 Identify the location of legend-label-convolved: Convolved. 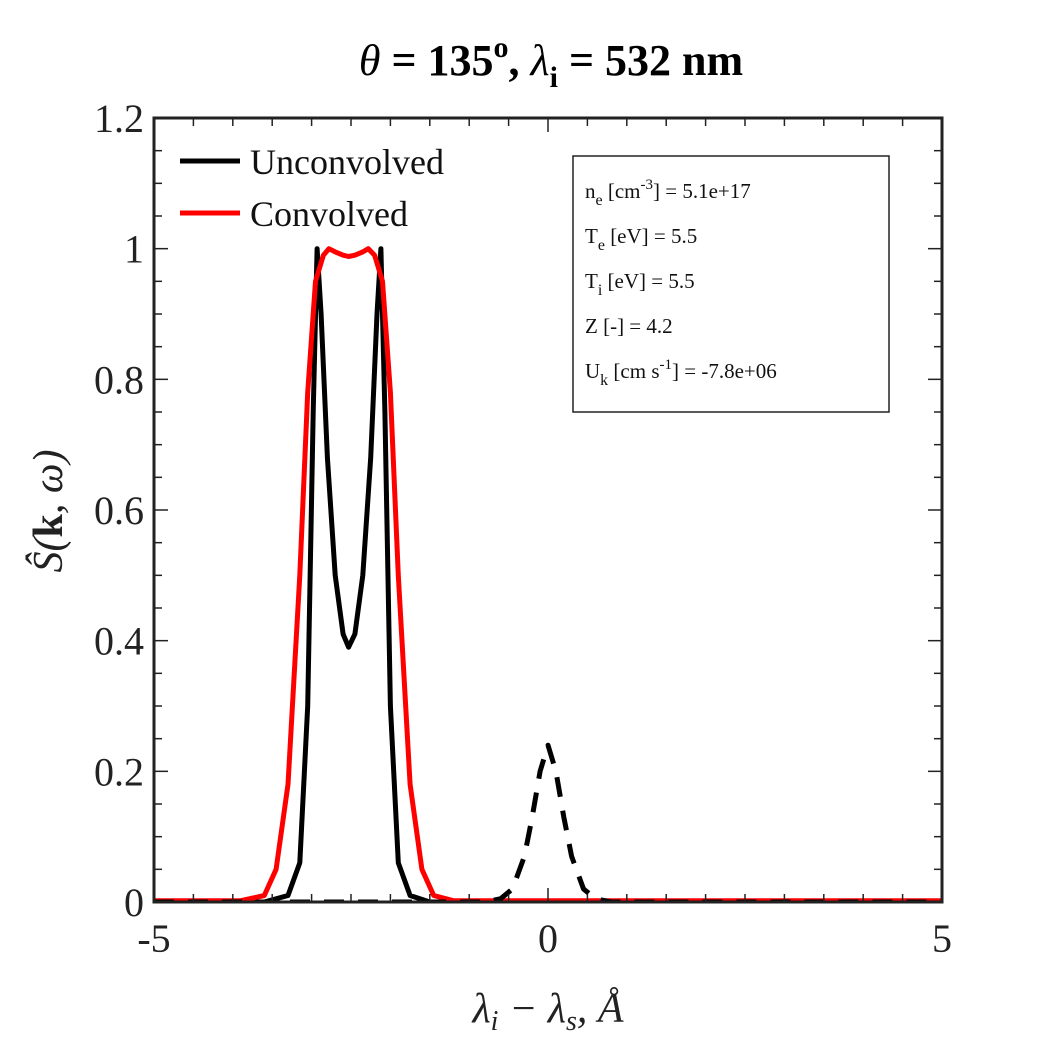
(329, 214).